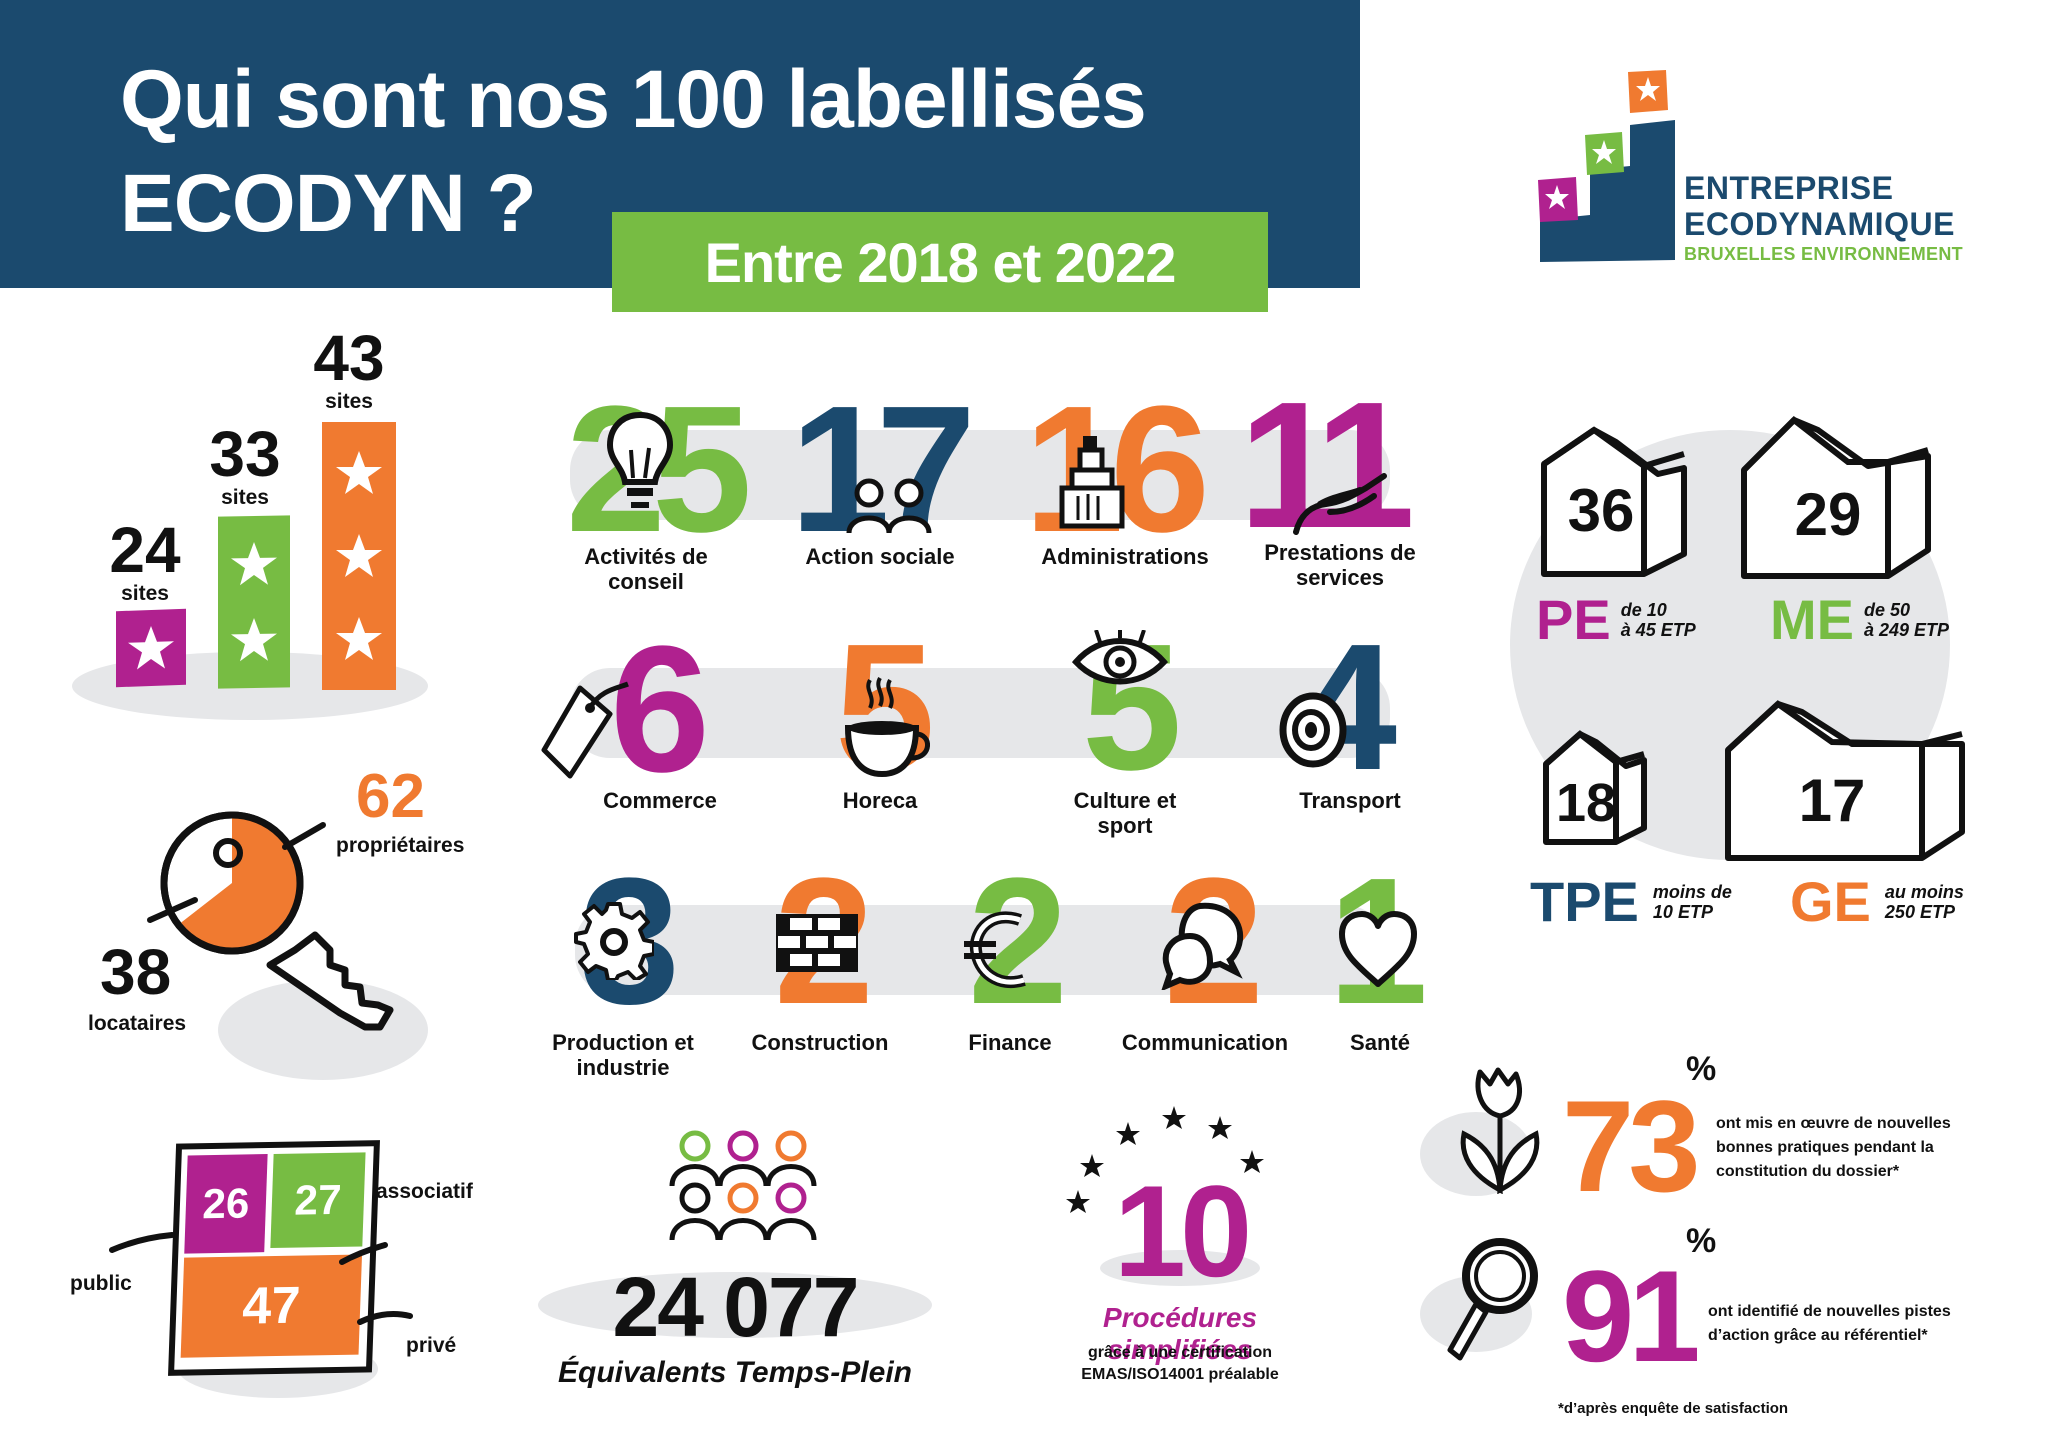 This screenshot has width=2048, height=1447. Describe the element at coordinates (1819, 224) in the screenshot. I see `logo-line-2: ECODYNAMIQUE` at that location.